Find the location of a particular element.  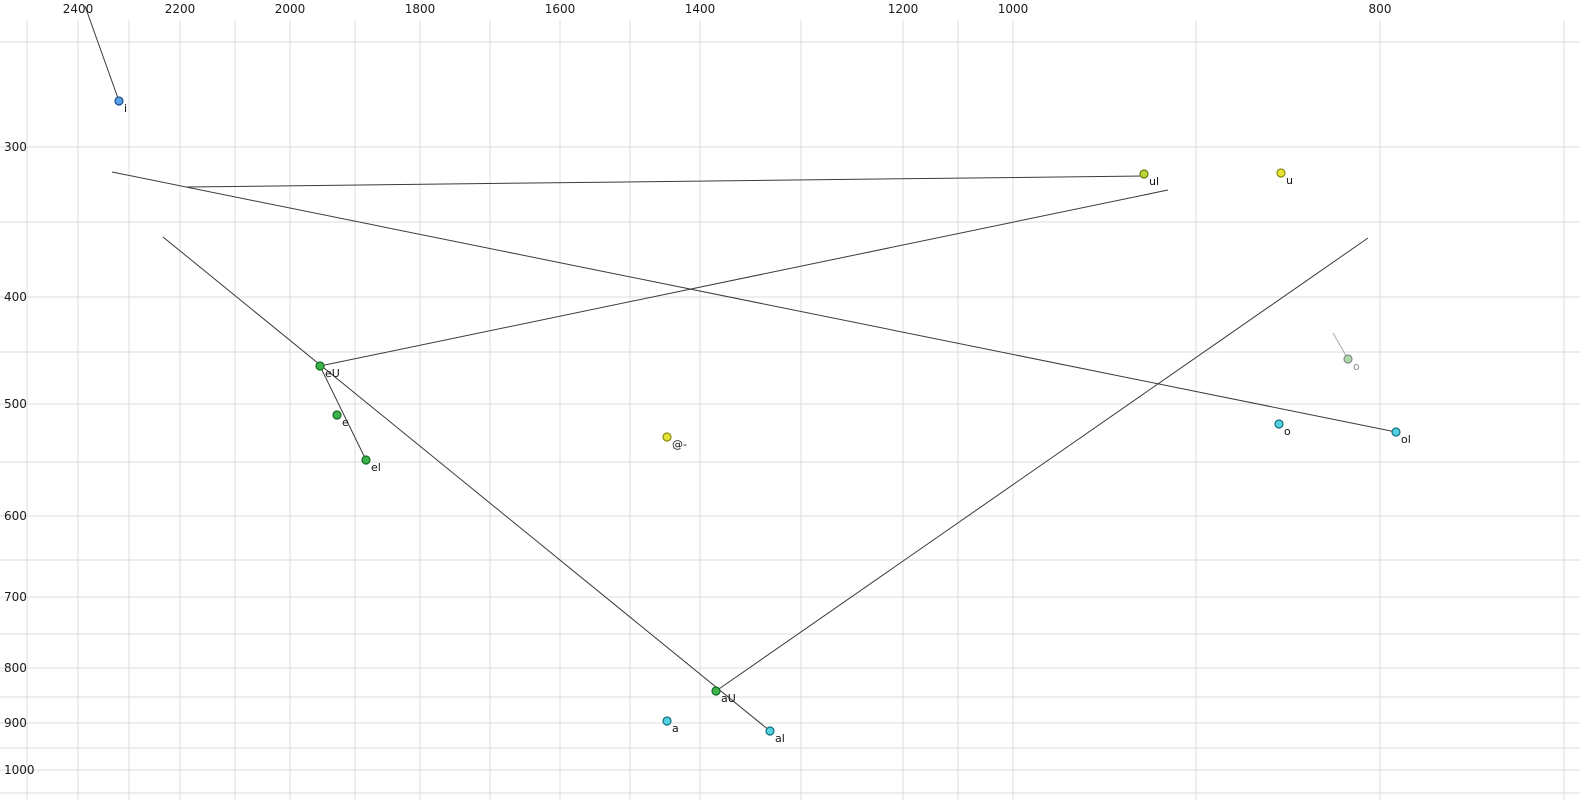

x-tick-label-1600: 1600 is located at coordinates (560, 9).